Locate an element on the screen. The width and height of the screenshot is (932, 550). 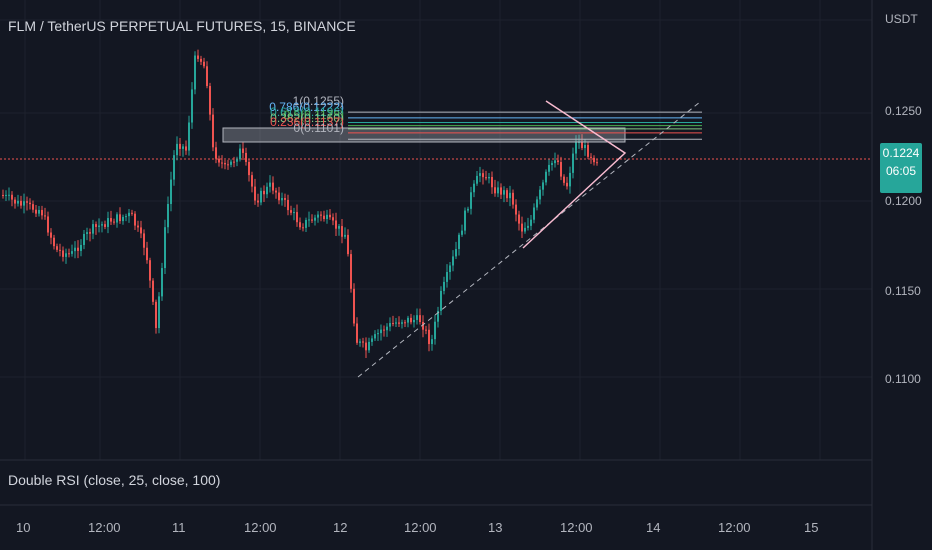
current-price-value: 0.1224 is located at coordinates (901, 153).